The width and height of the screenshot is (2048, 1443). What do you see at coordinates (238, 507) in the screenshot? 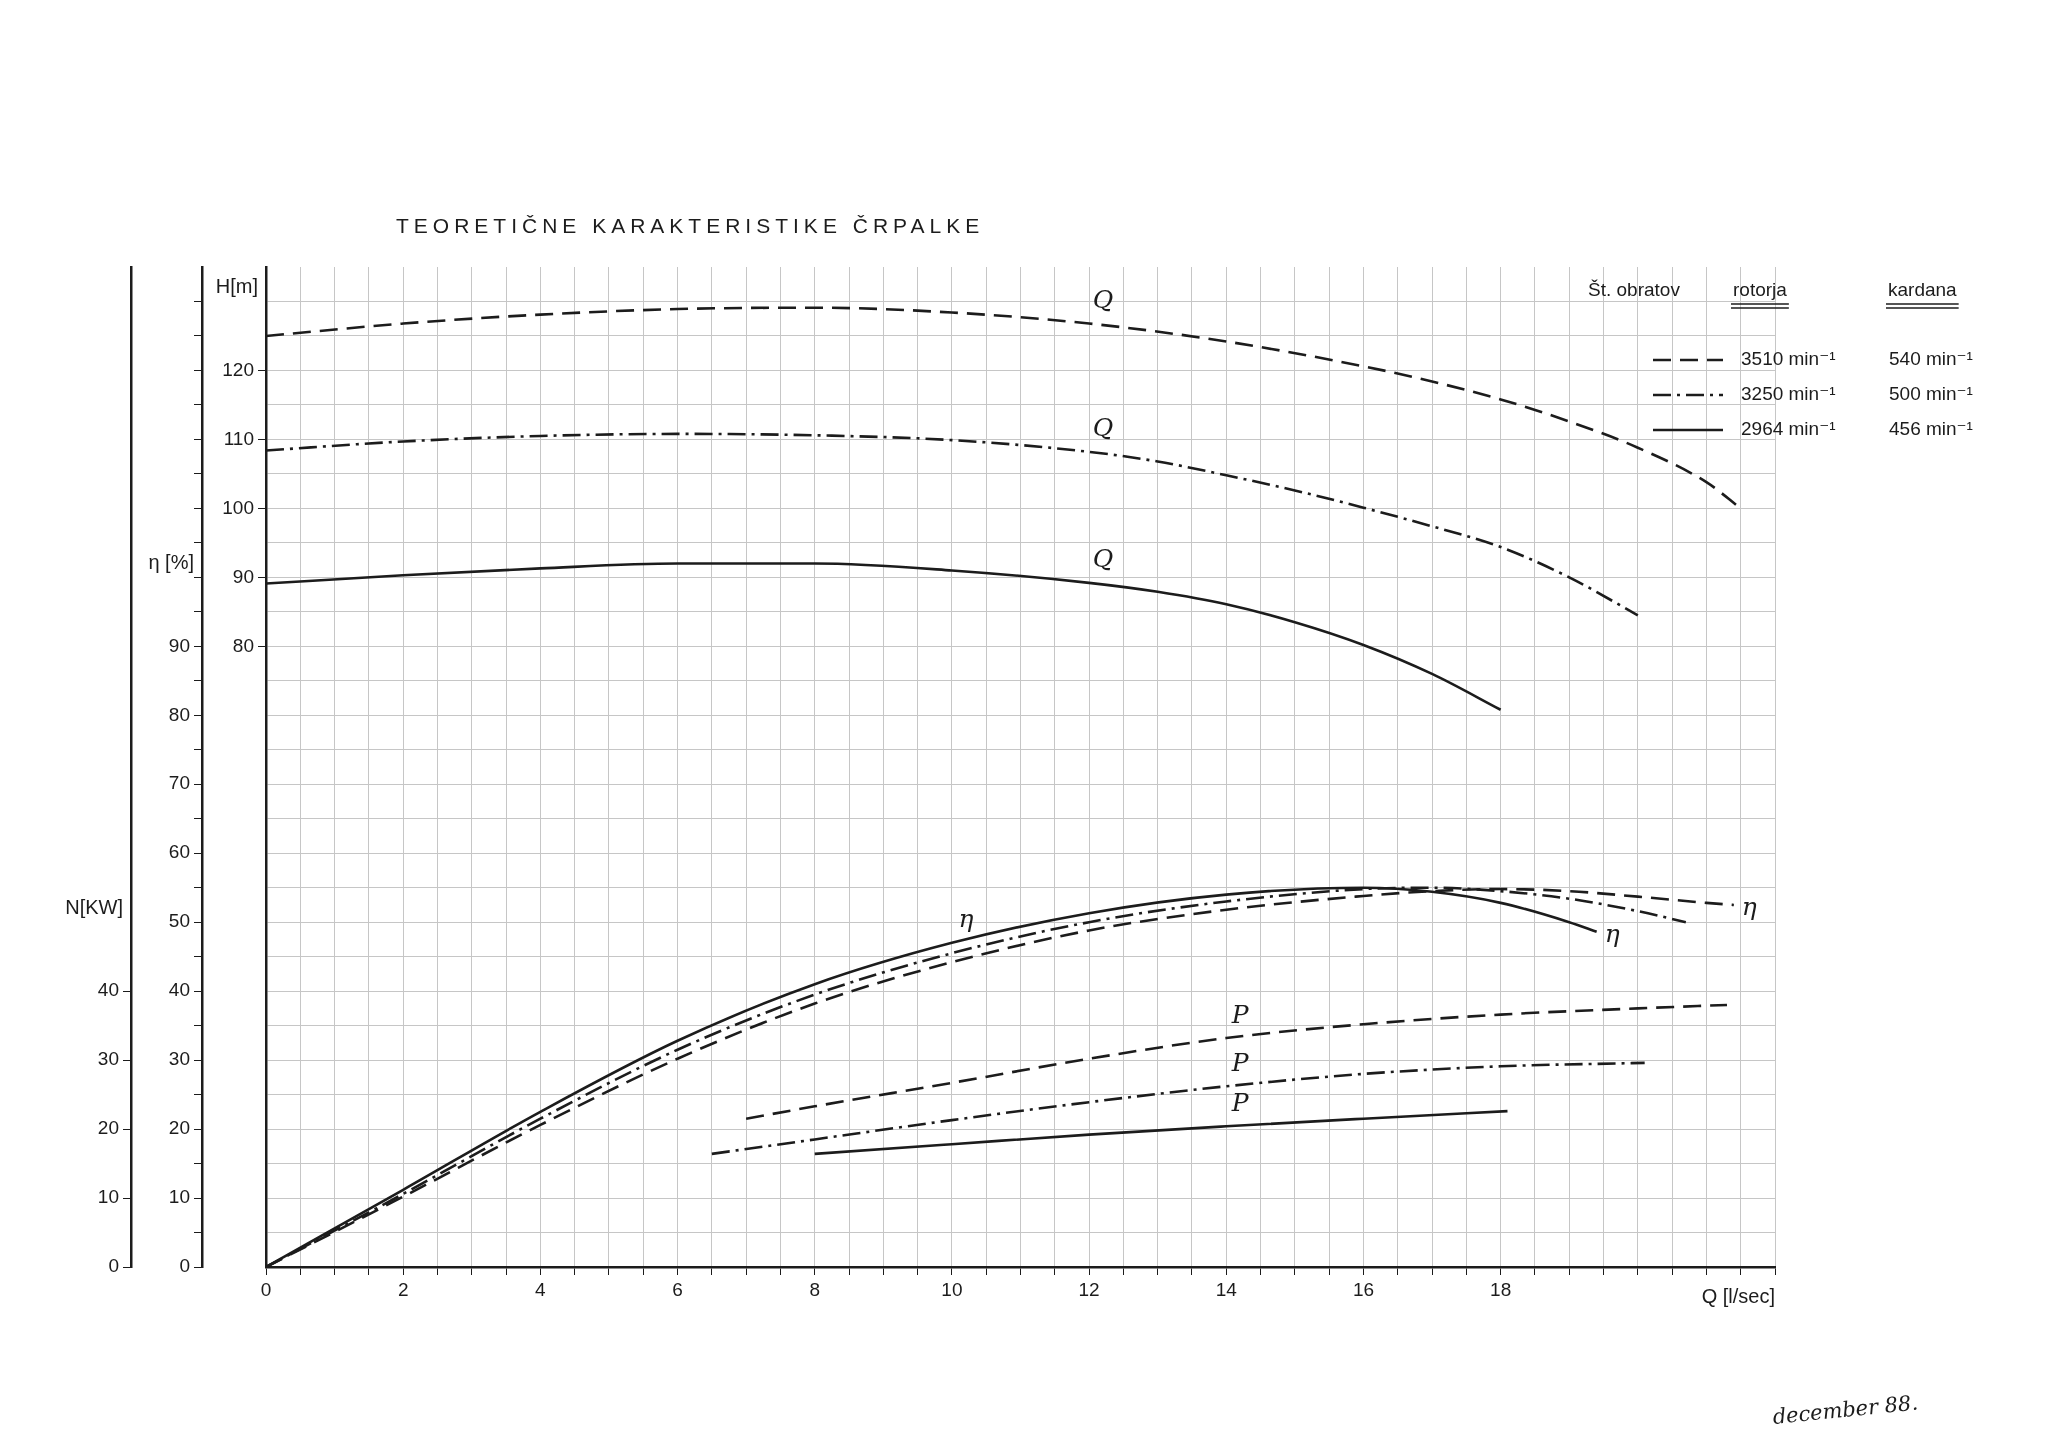
I see `y2-tick-label: 100` at bounding box center [238, 507].